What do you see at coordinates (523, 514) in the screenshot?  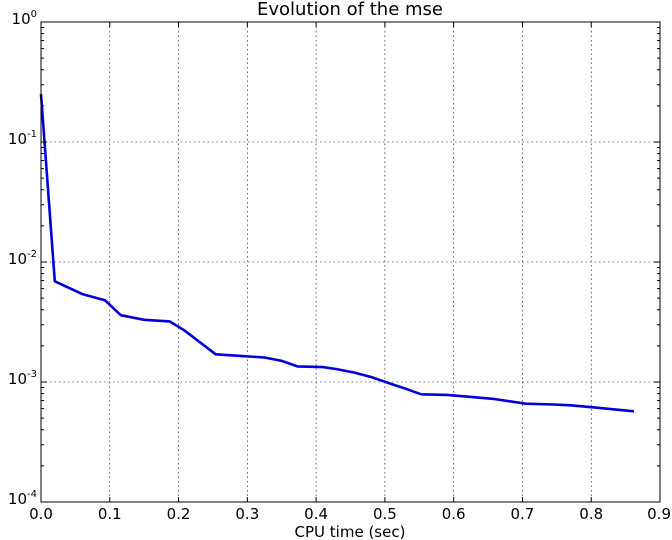 I see `x-tick-label: 0.7` at bounding box center [523, 514].